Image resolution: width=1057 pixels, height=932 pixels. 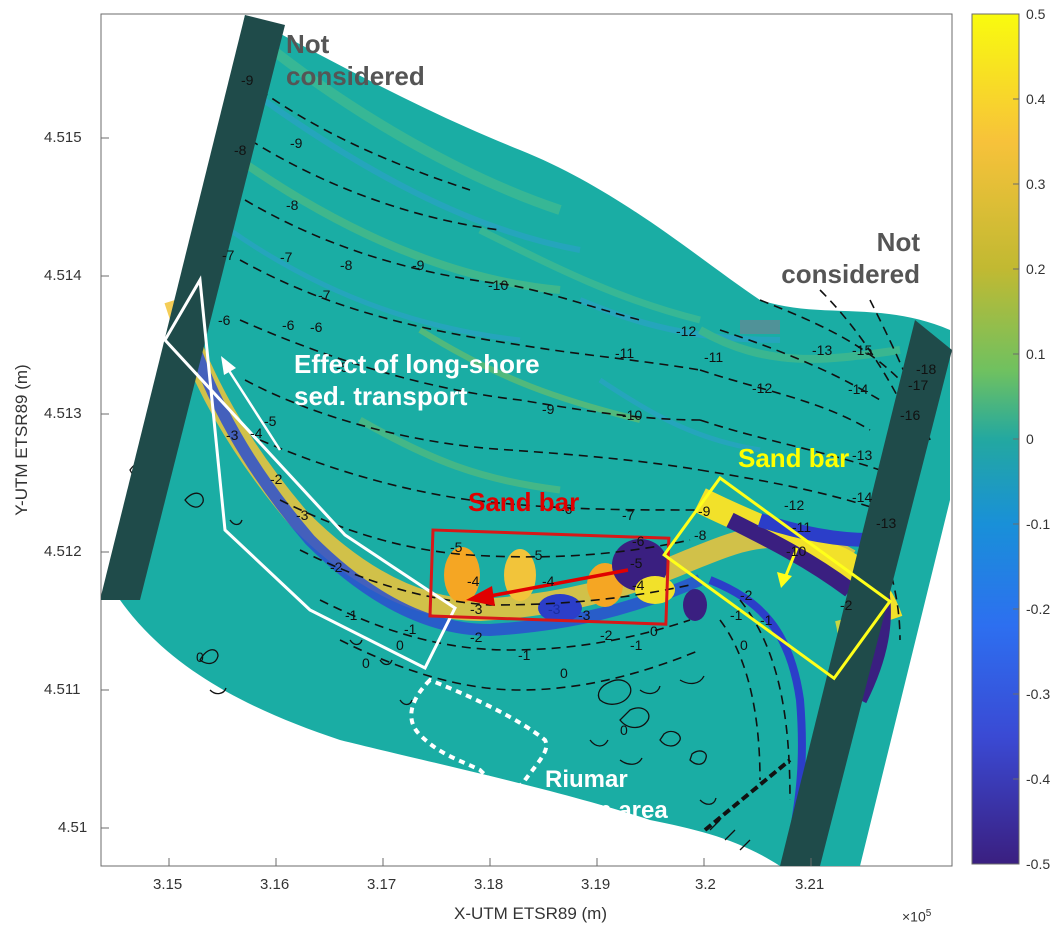 I want to click on contour-label: -17, so click(x=918, y=385).